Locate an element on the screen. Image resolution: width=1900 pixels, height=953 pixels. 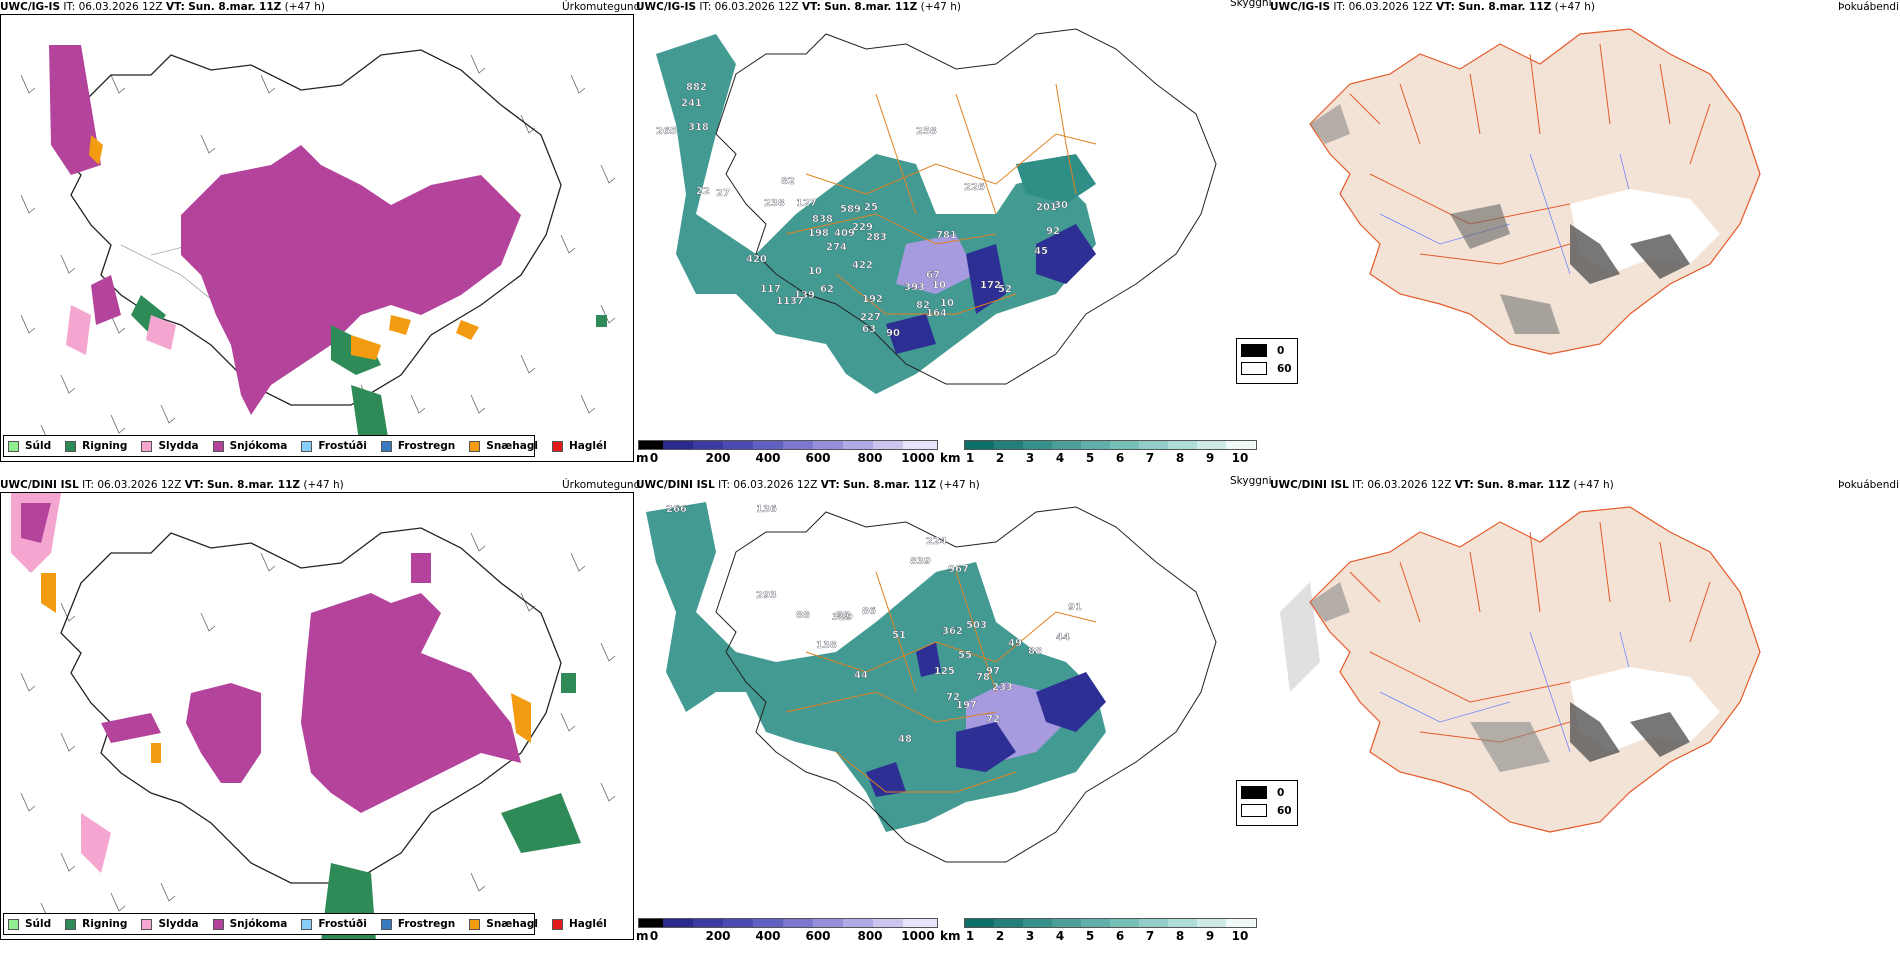
legend-rigning: Rigning is located at coordinates (96, 924).